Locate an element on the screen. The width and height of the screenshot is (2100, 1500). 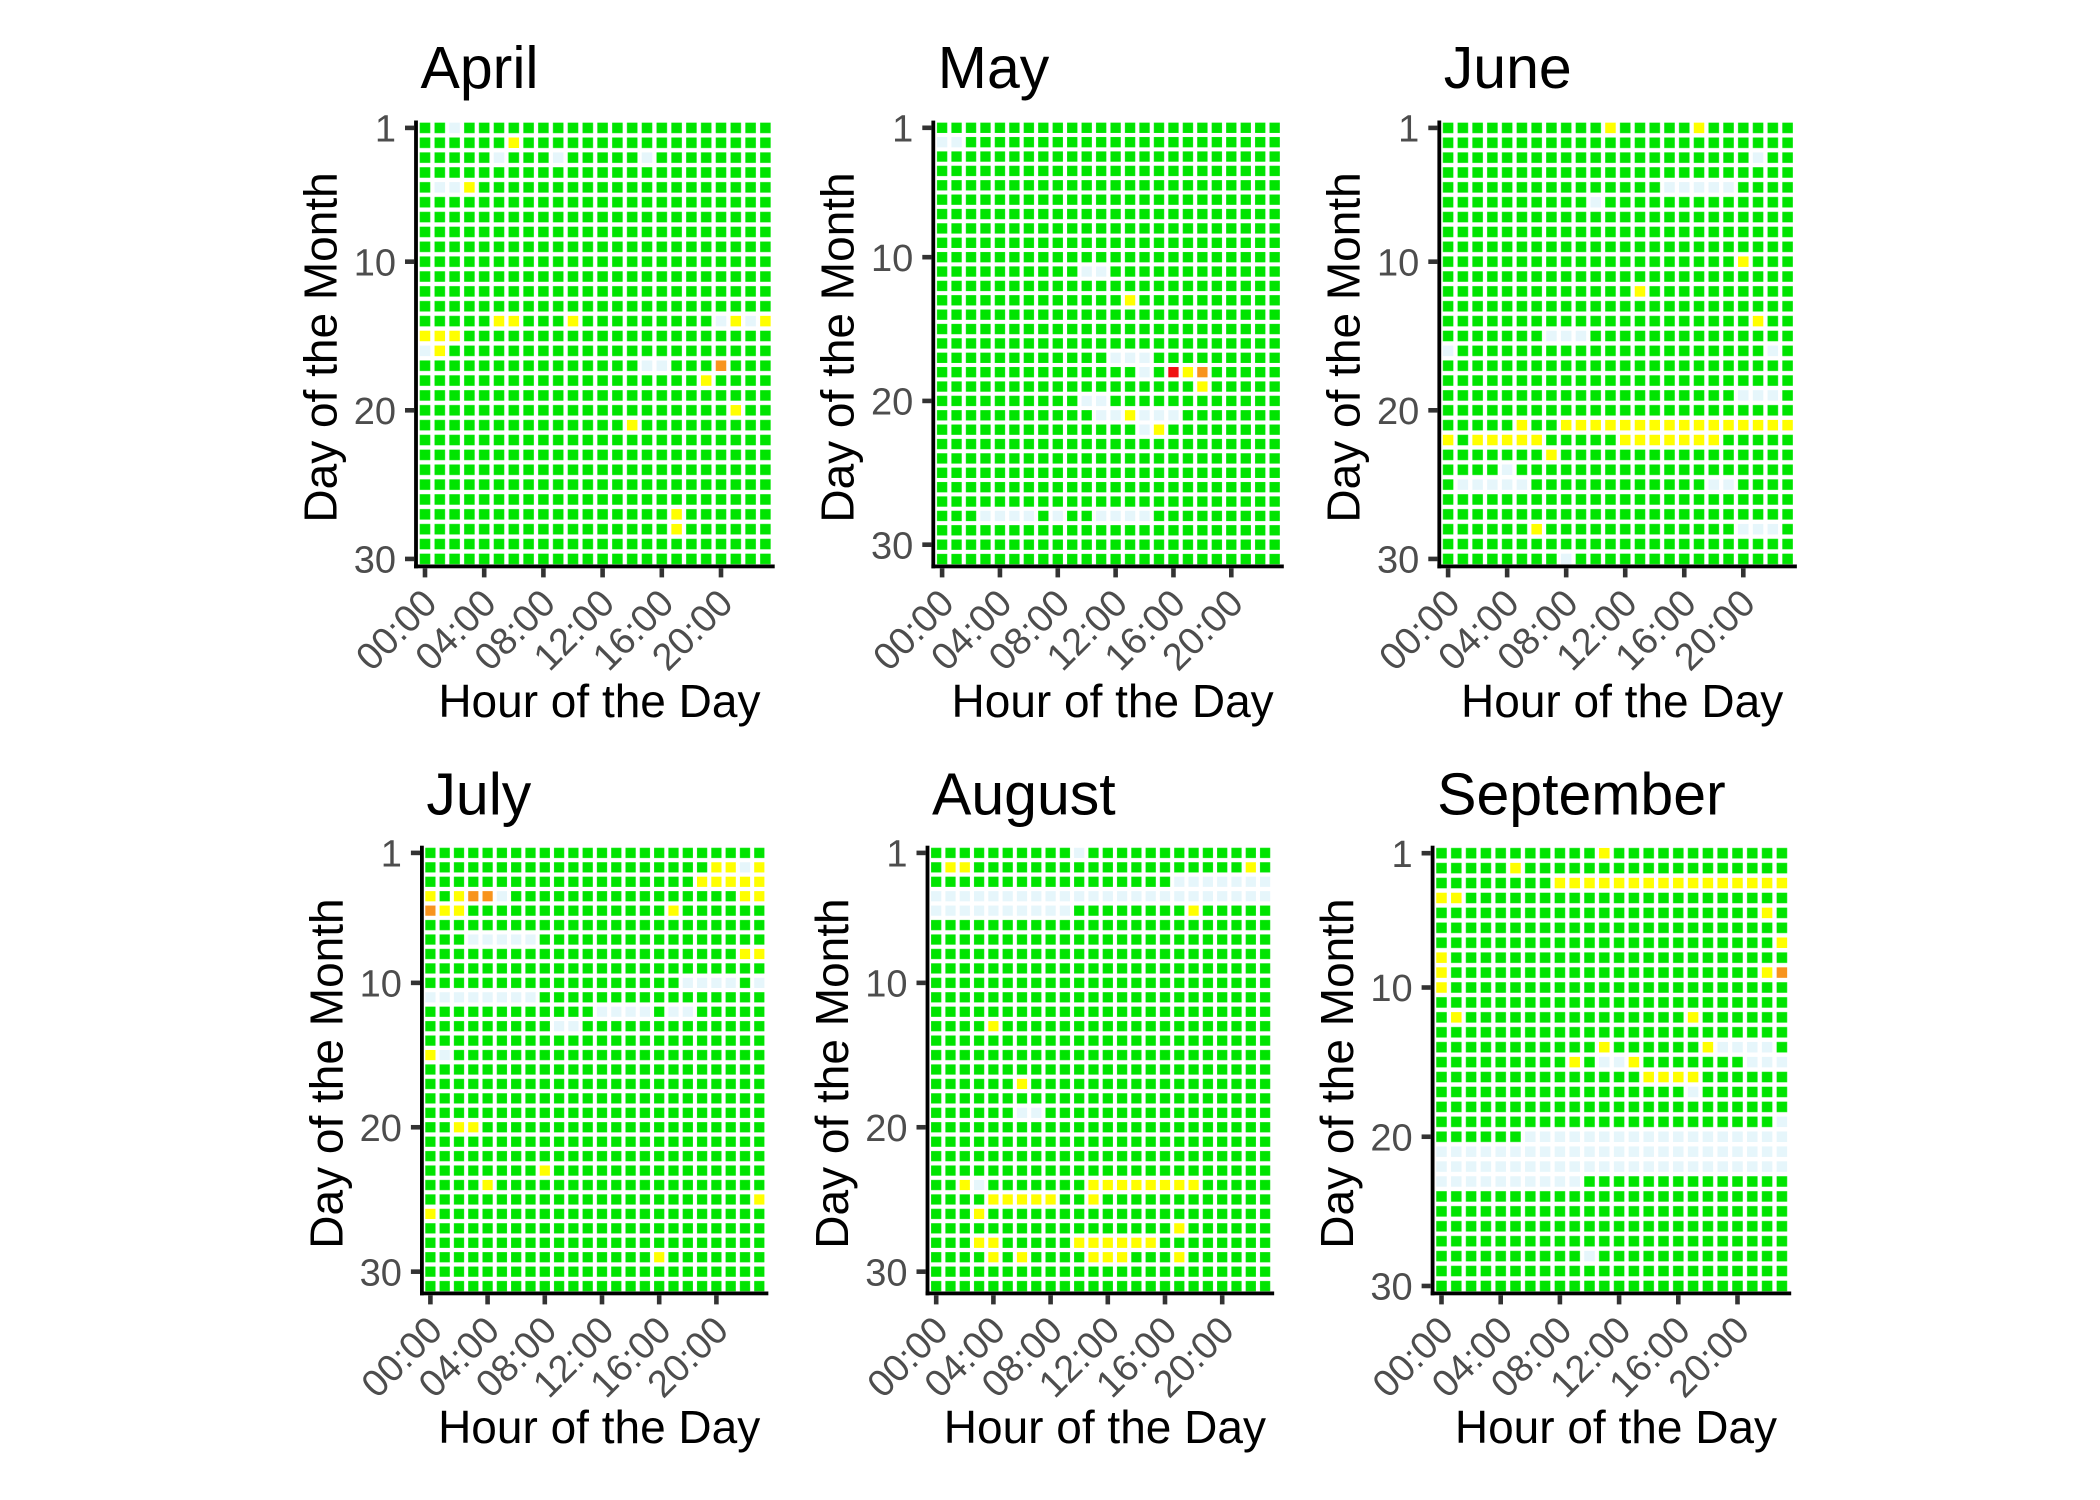
svg-text: July is located at coordinates (478, 794).